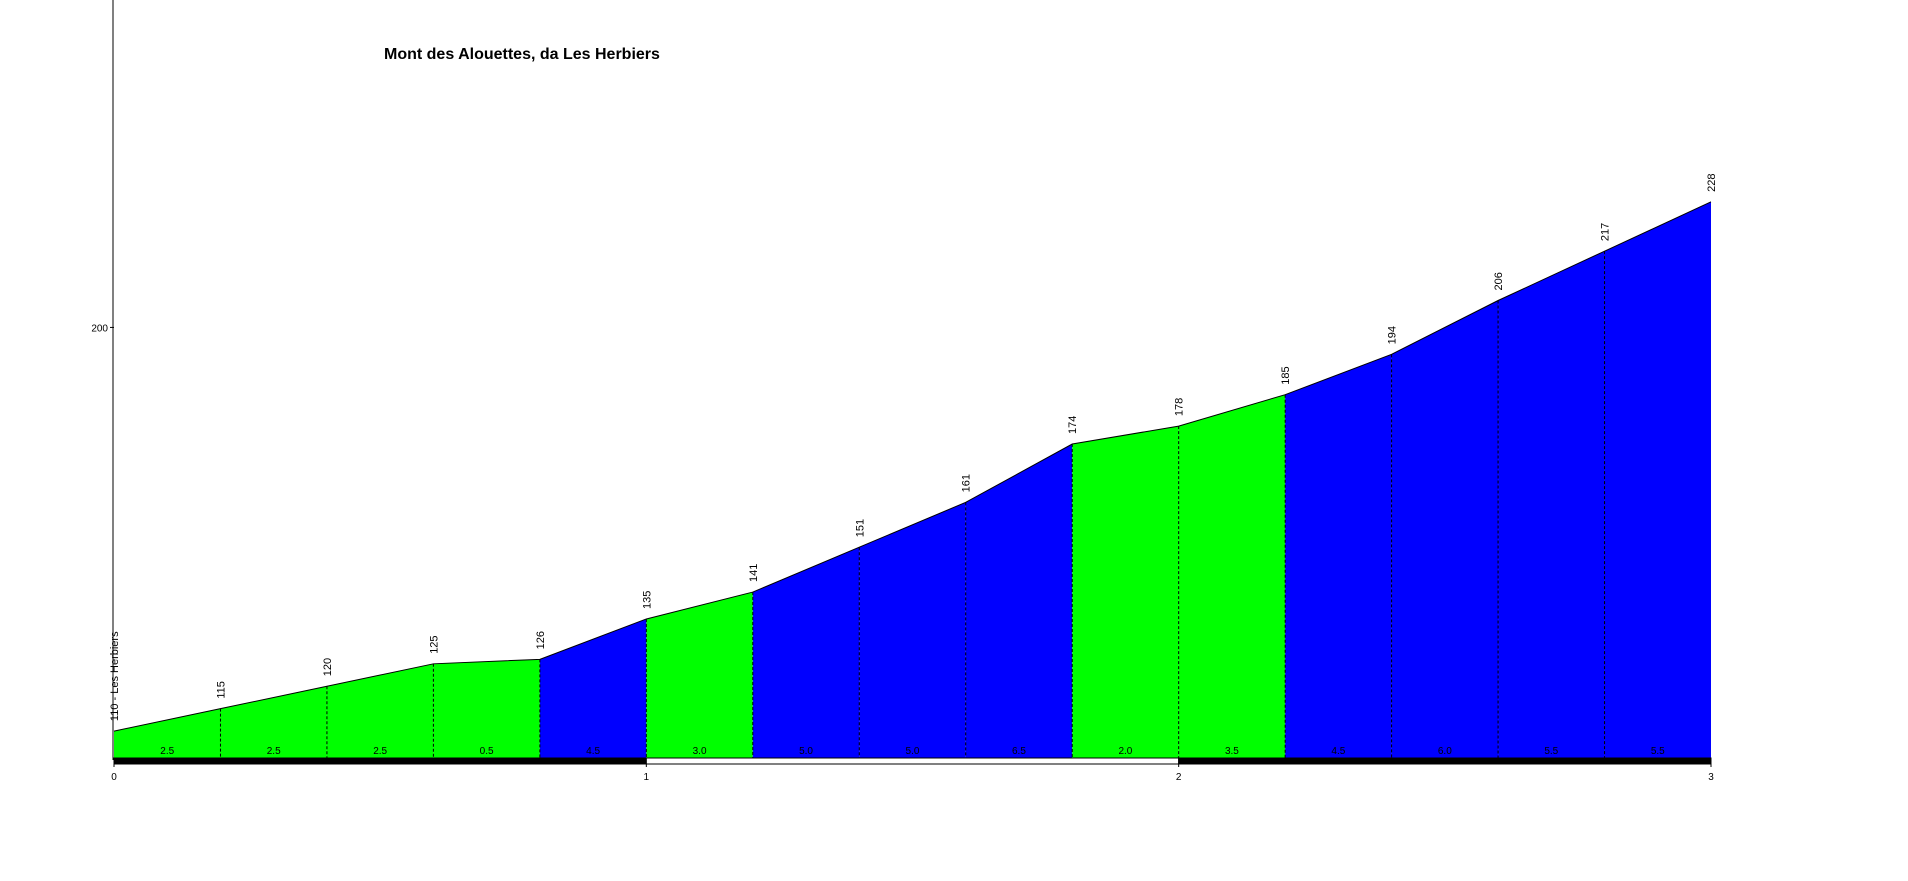 The image size is (1908, 881). I want to click on gradient-label: 2.0, so click(1125, 751).